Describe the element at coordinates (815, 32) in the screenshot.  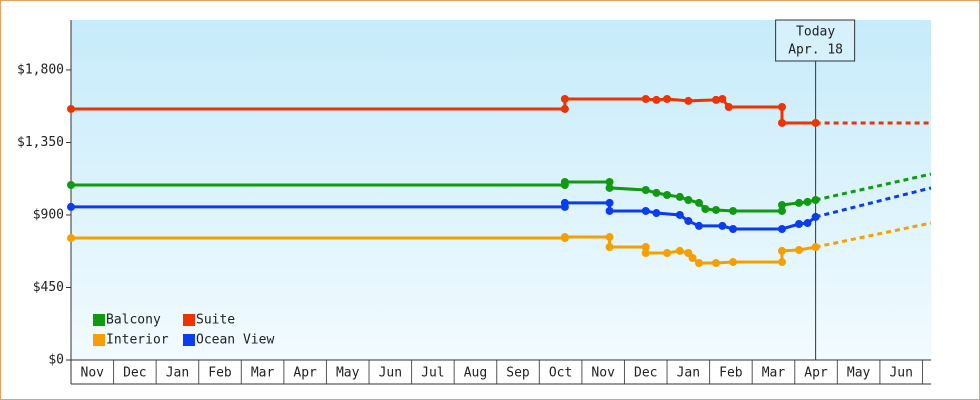
I see `today-label: Today` at that location.